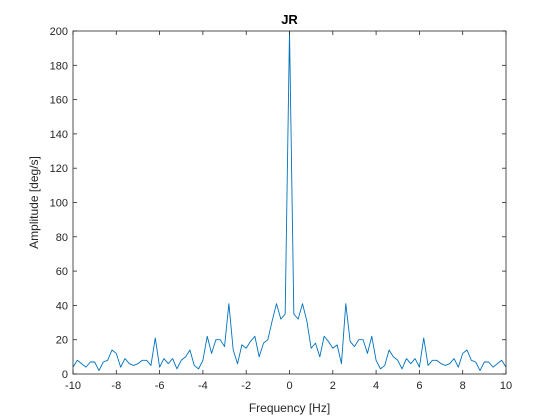  I want to click on x-tick-label: -2, so click(246, 386).